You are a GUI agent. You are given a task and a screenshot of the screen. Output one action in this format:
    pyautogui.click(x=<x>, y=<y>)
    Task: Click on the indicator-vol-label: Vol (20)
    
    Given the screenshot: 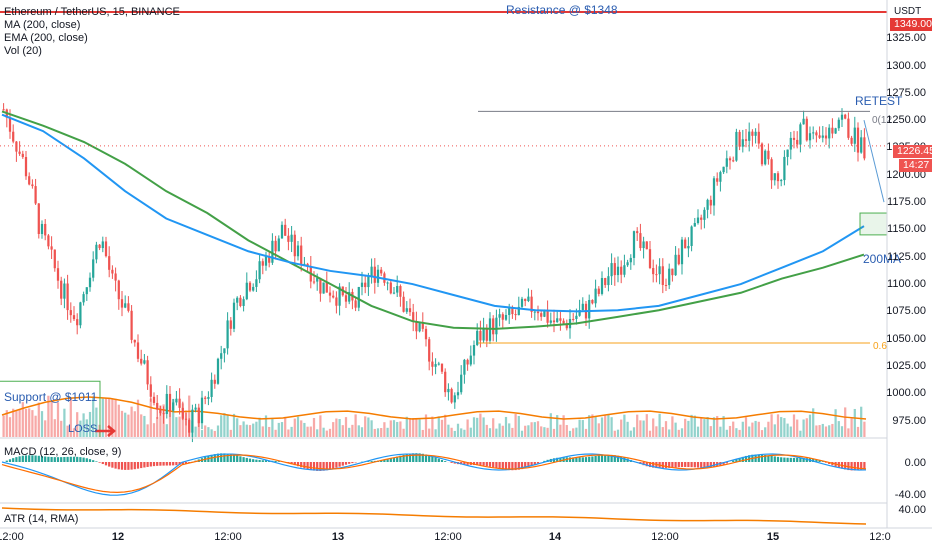 What is the action you would take?
    pyautogui.click(x=23, y=51)
    